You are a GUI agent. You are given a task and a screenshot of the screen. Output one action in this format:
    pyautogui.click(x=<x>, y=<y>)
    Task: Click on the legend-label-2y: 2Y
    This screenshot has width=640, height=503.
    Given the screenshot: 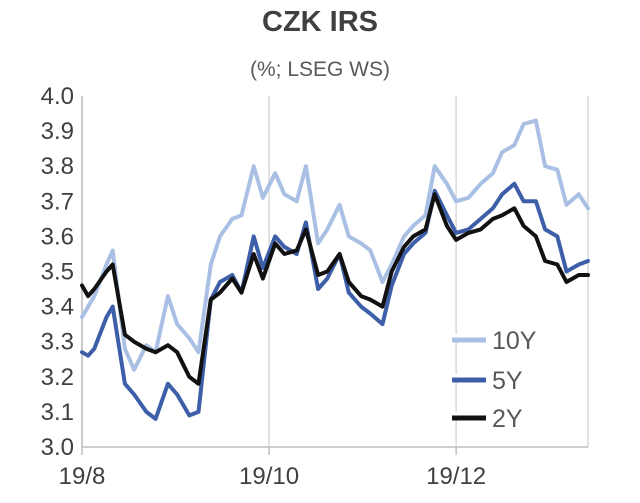 What is the action you would take?
    pyautogui.click(x=507, y=419)
    